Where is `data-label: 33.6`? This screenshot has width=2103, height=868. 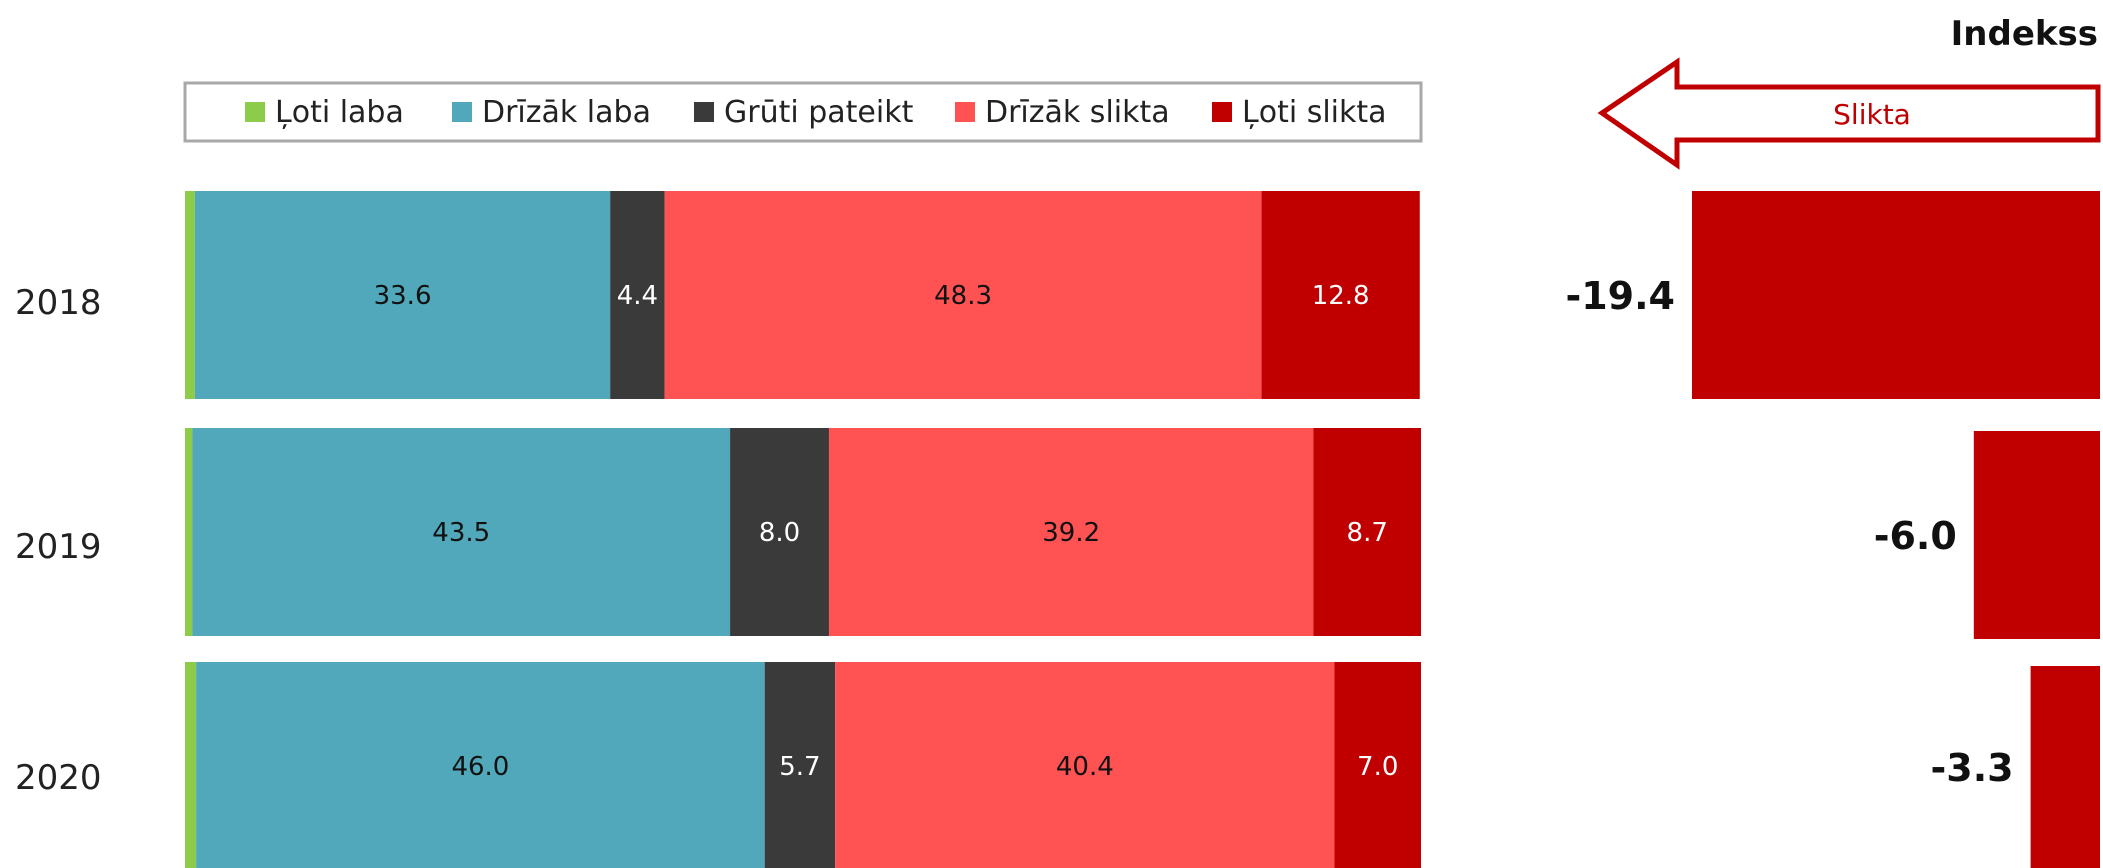
data-label: 33.6 is located at coordinates (403, 296).